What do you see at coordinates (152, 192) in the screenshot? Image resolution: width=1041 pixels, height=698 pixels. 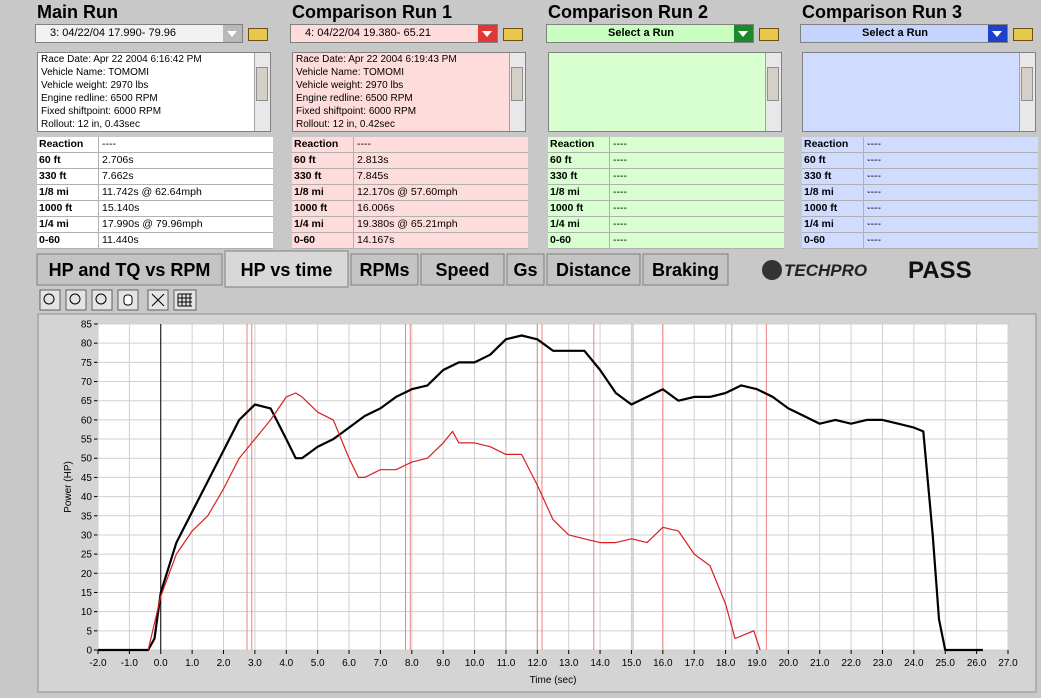 I see `stat-value: 11.742s @ 62.64mph` at bounding box center [152, 192].